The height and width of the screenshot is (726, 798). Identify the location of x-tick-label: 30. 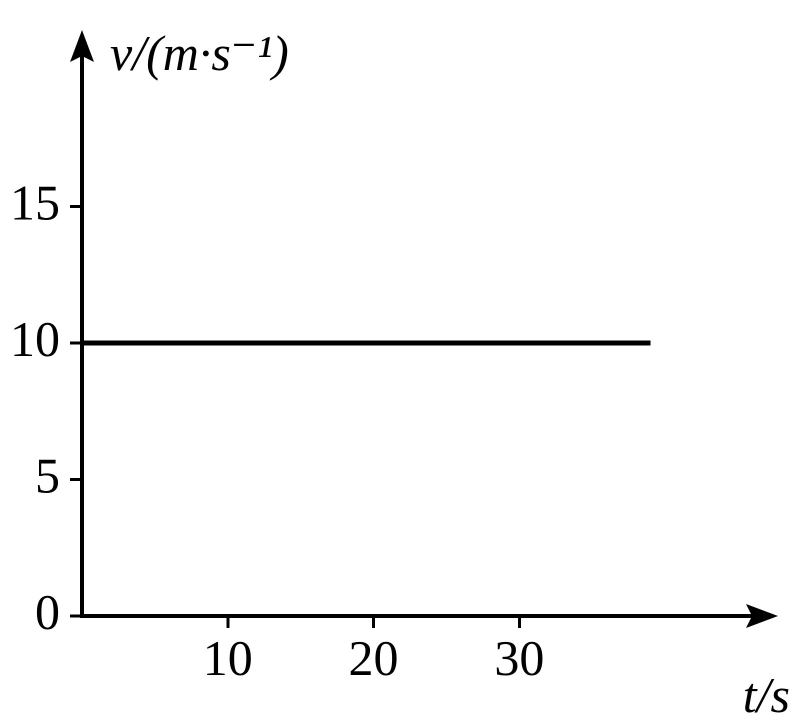
(519, 658).